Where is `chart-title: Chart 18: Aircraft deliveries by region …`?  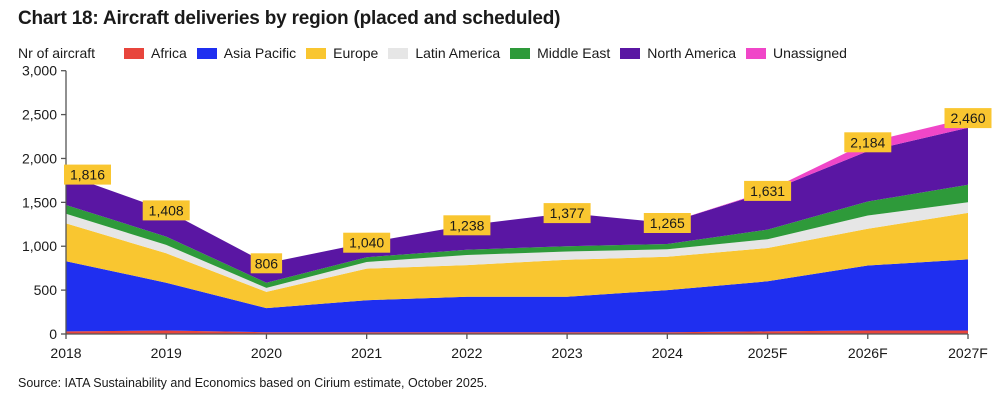 chart-title: Chart 18: Aircraft deliveries by region … is located at coordinates (289, 18).